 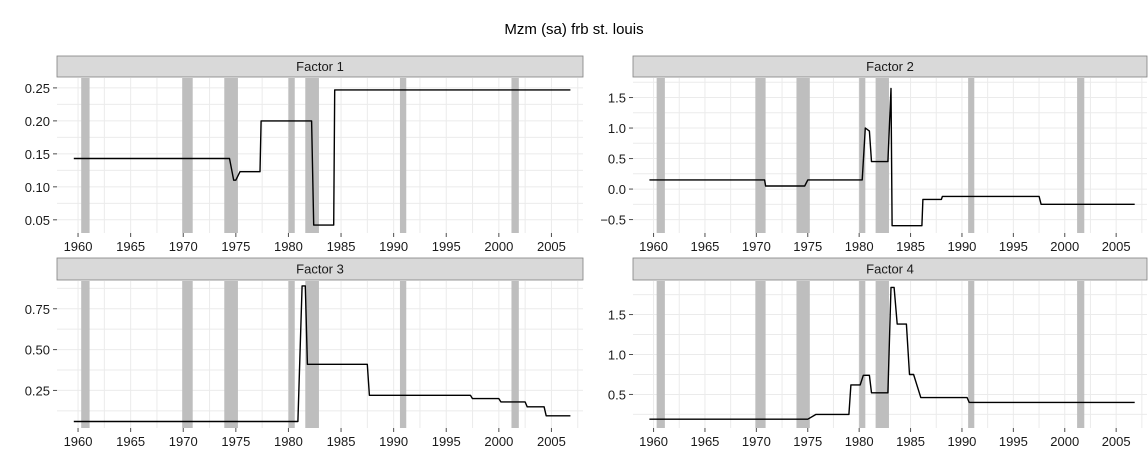 I want to click on y-tick-label: 0.10, so click(x=37, y=187).